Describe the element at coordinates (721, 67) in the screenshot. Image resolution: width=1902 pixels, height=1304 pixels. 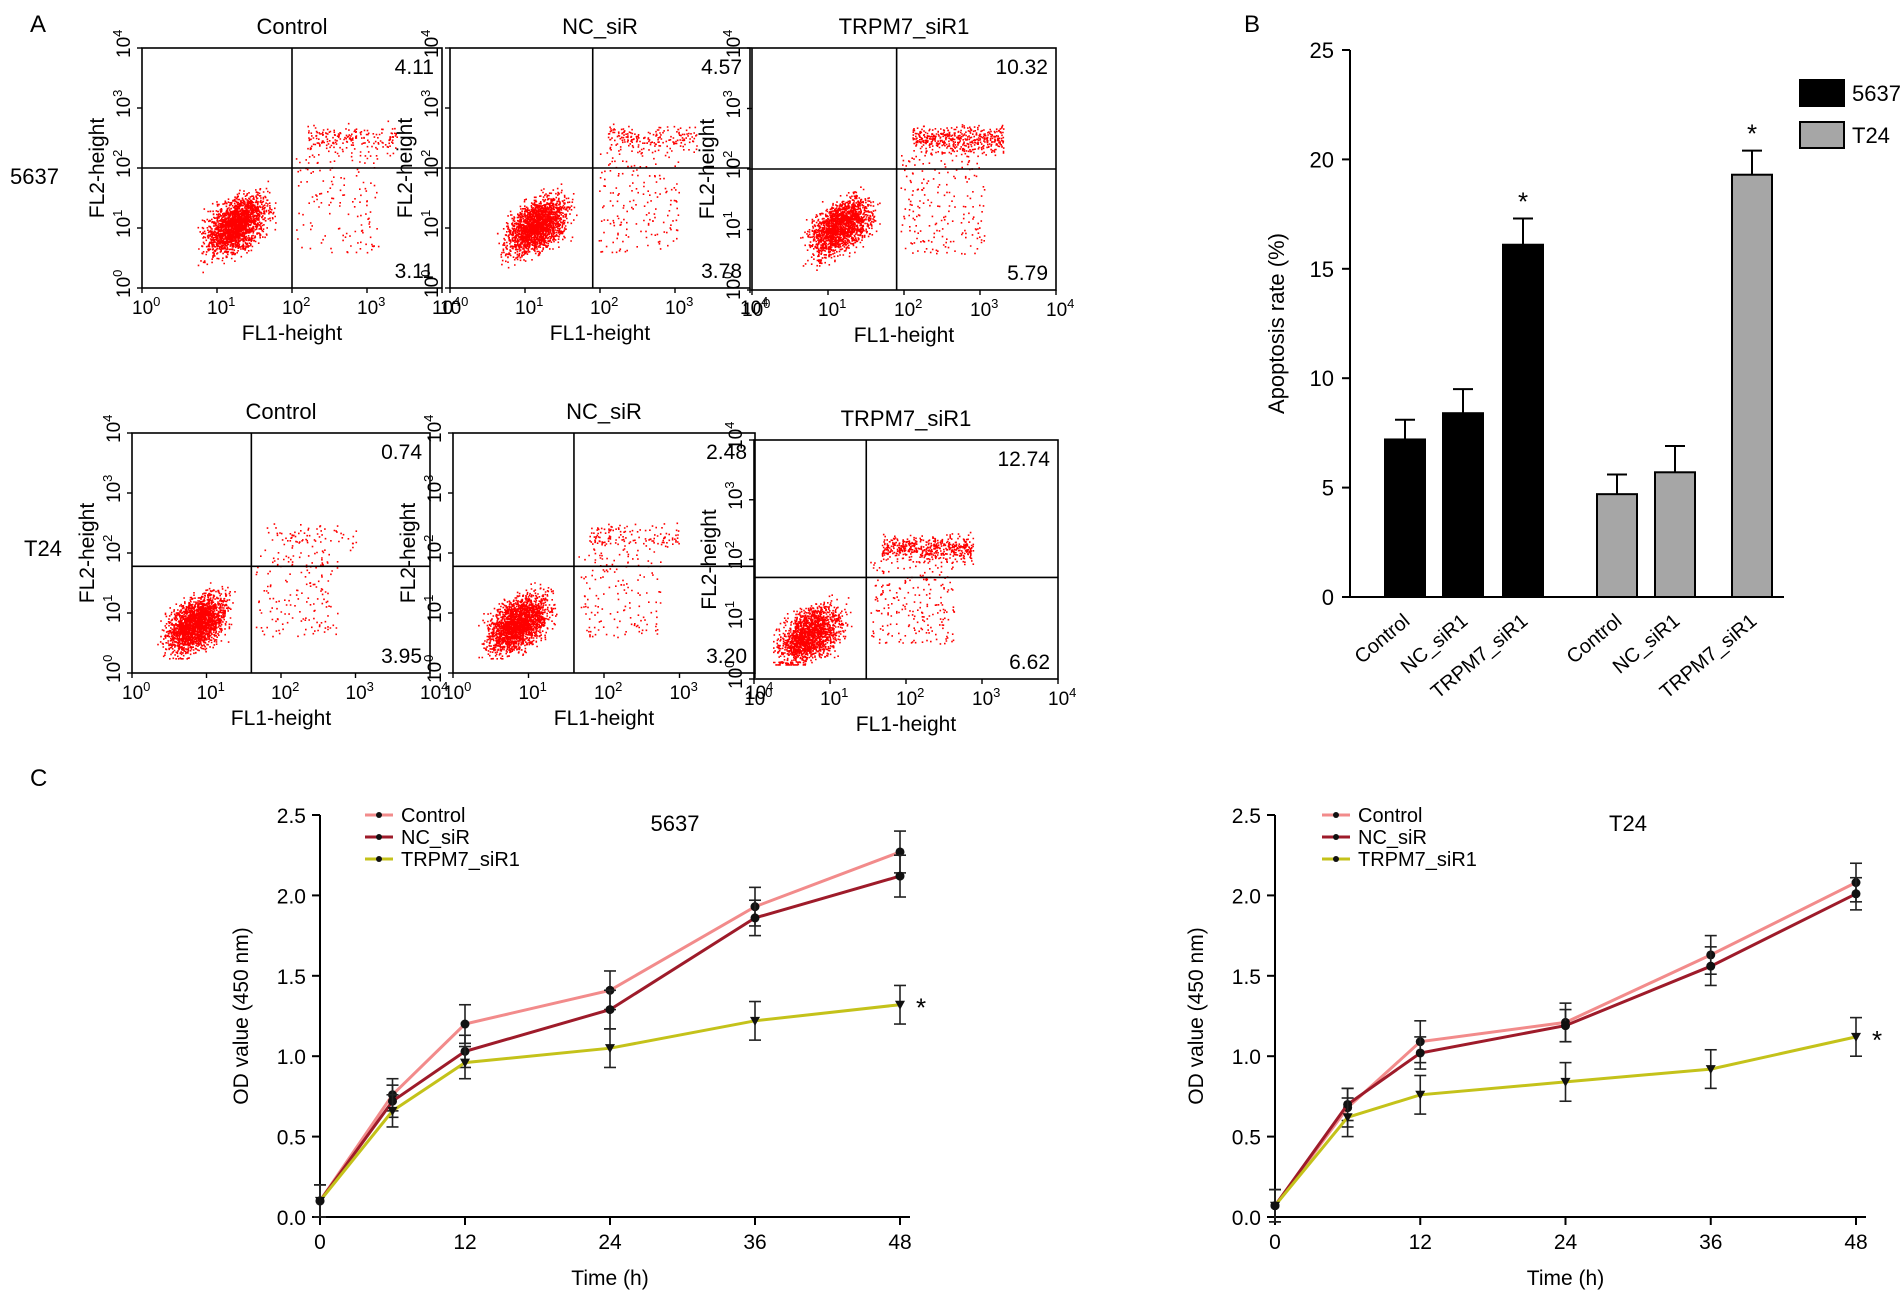
I see `quadrant-upper-right-value: 4.57` at that location.